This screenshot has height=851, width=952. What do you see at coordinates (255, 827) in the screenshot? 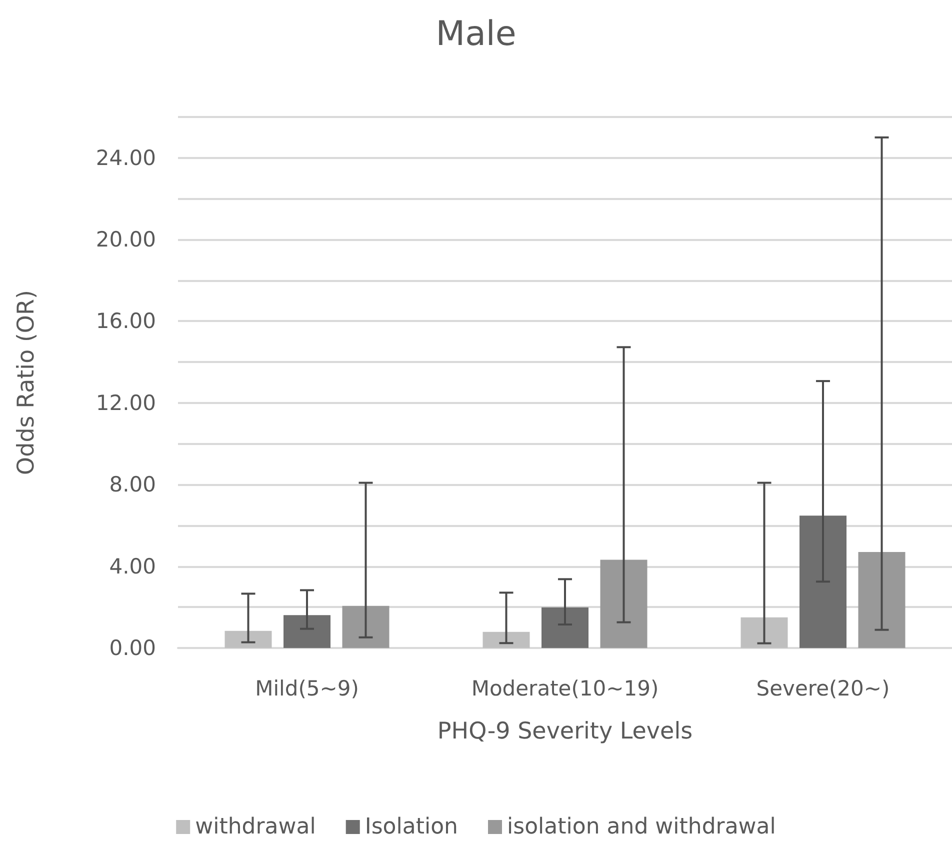
I see `legend-label: withdrawal` at bounding box center [255, 827].